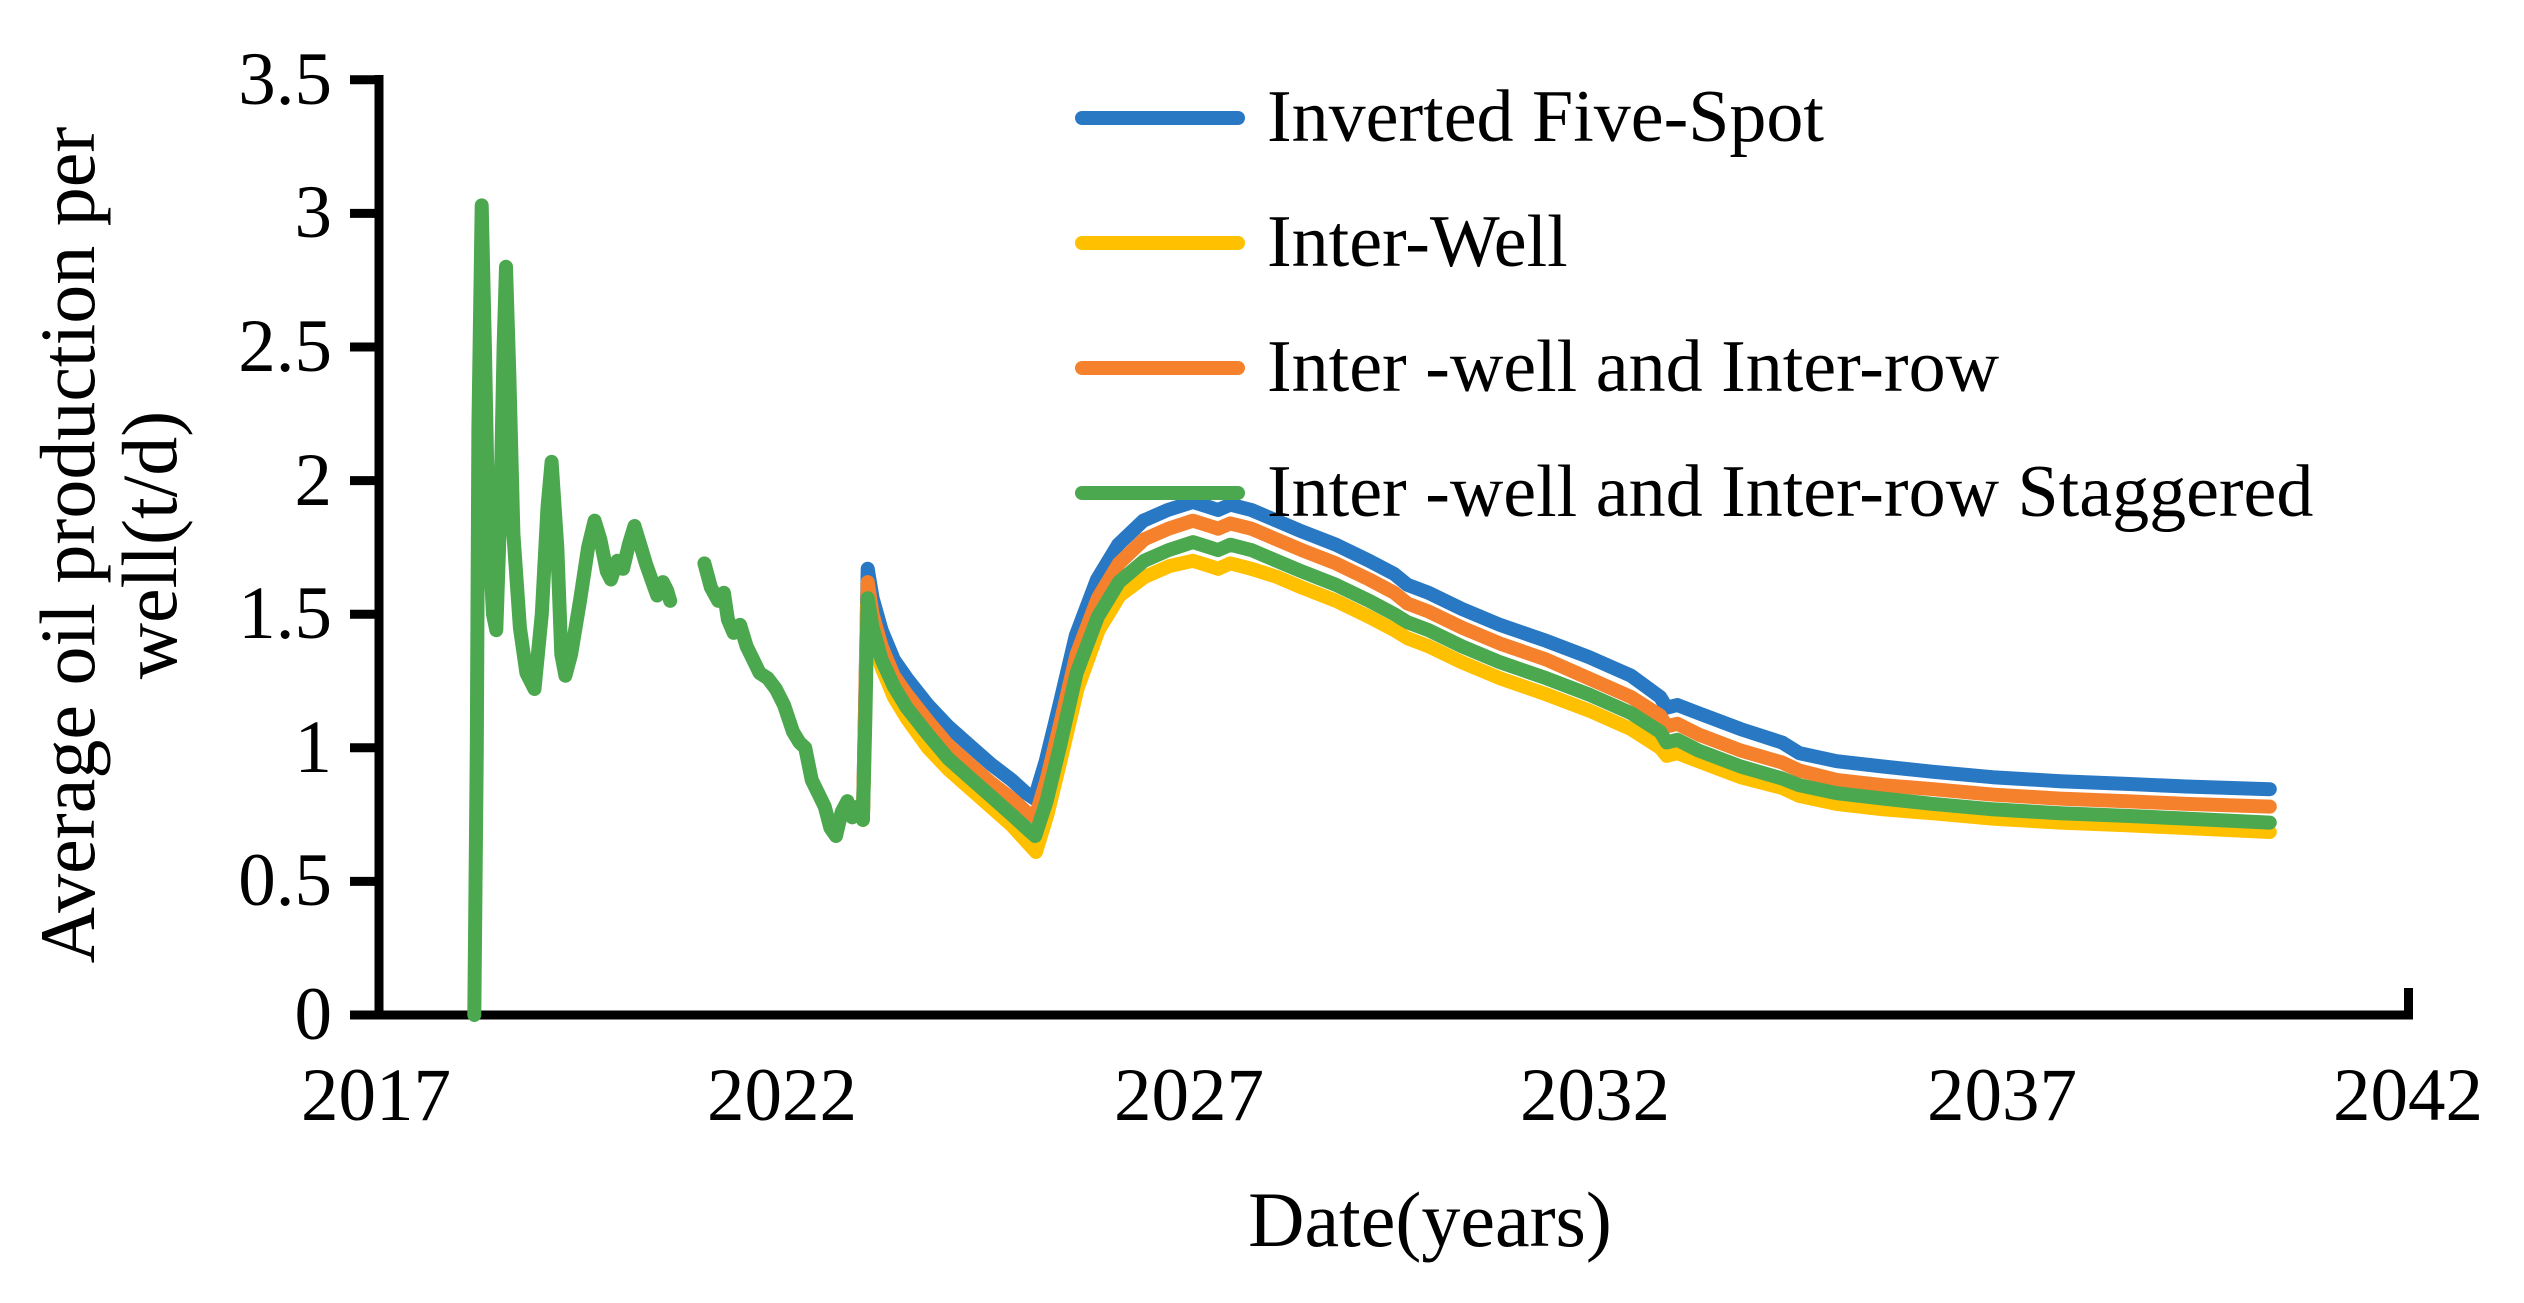 Image resolution: width=2524 pixels, height=1303 pixels. I want to click on legend-item: Inter-Well, so click(1694, 242).